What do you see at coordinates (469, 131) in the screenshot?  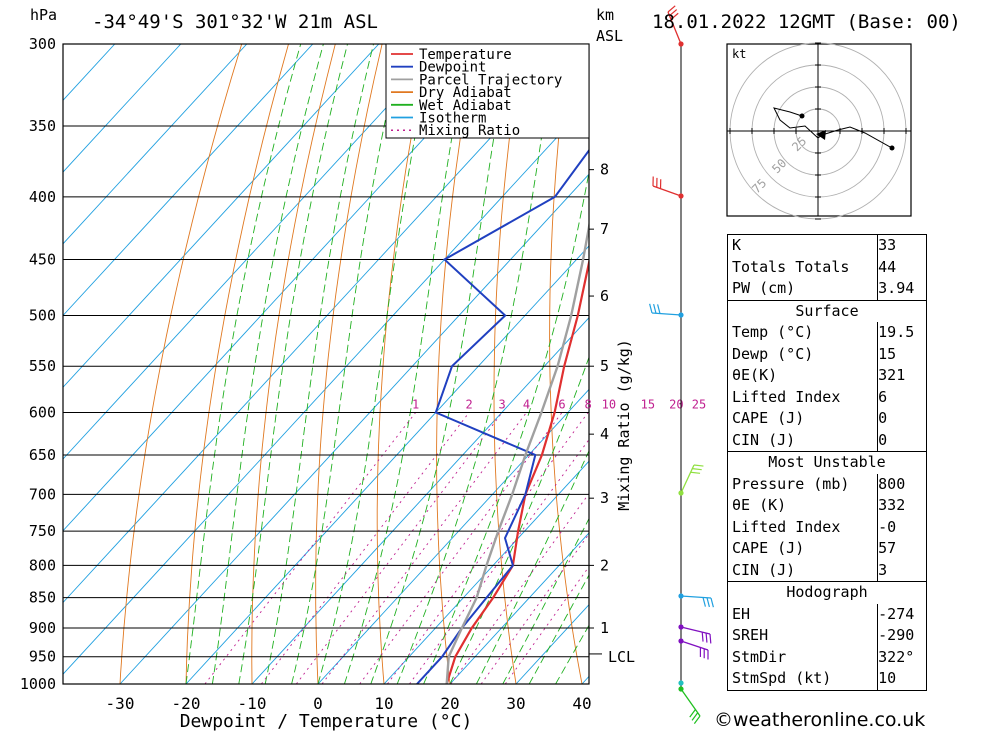 I see `legend-label: Mixing Ratio` at bounding box center [469, 131].